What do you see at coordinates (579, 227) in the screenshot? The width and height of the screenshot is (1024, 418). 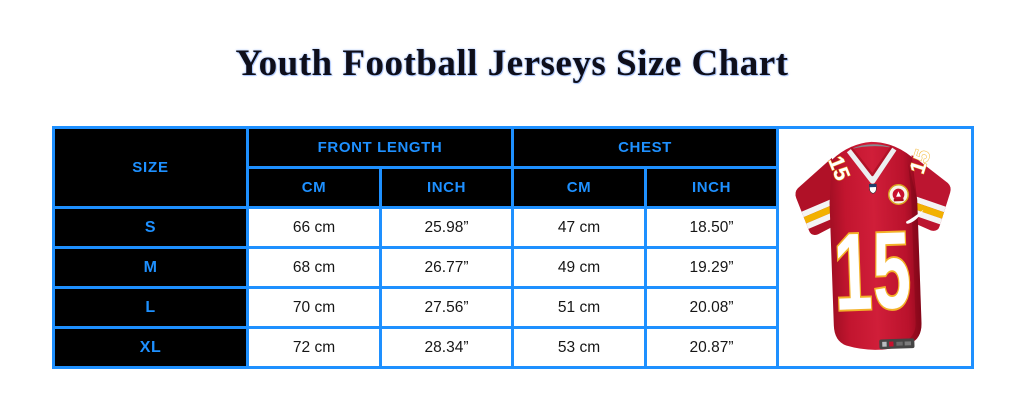 I see `chest-cm-value: 47 cm` at bounding box center [579, 227].